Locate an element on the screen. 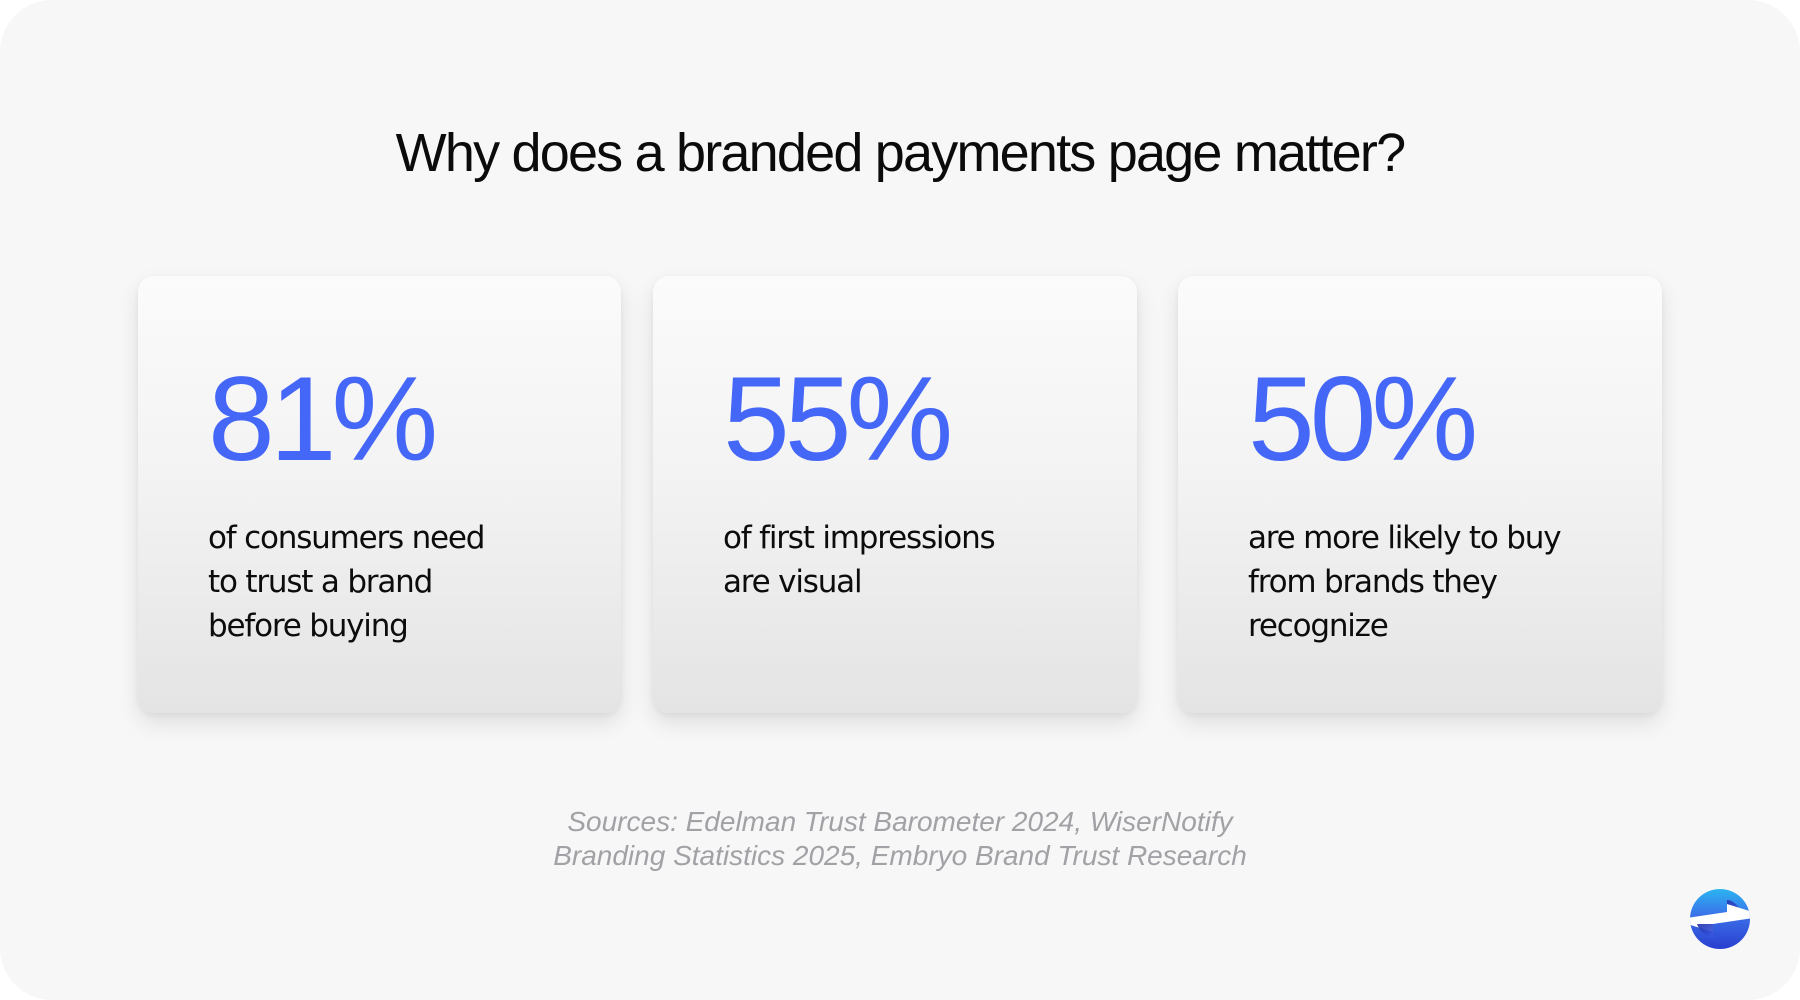  stat-card-first-impressions: 55% of first impressions are visual is located at coordinates (895, 494).